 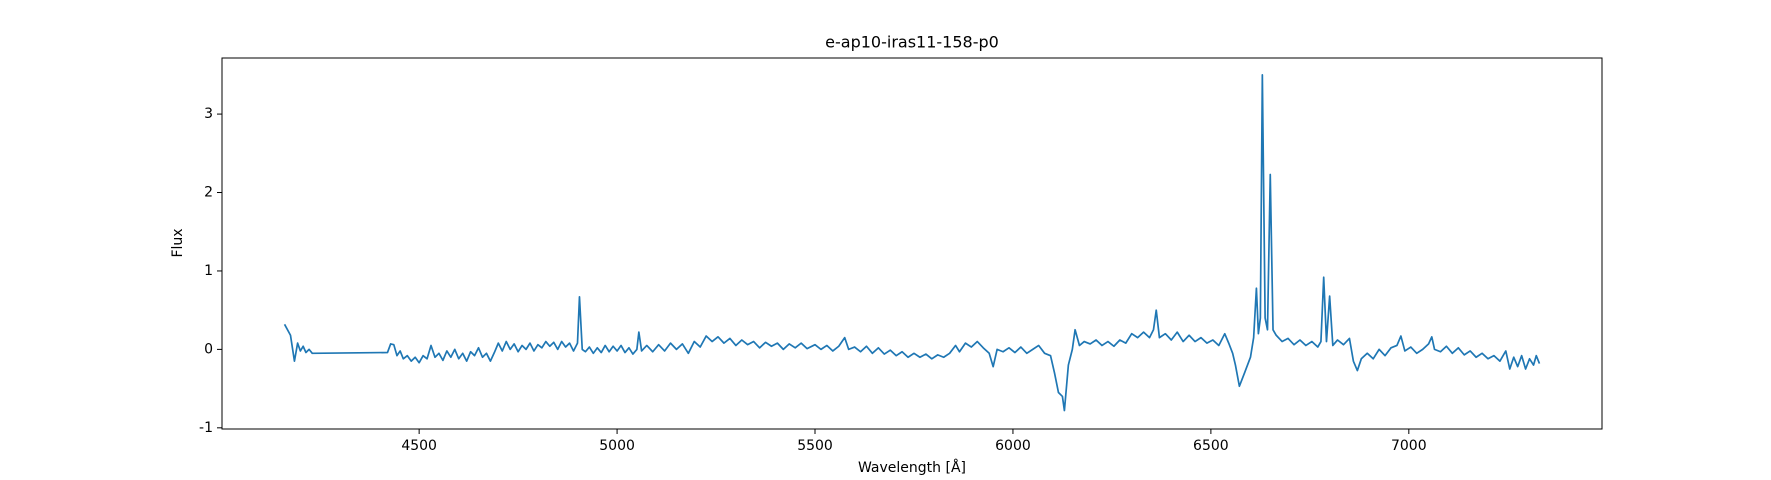 I want to click on y-tick-label: -1, so click(x=206, y=428).